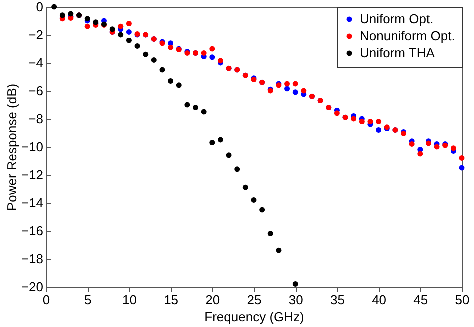 This screenshot has height=327, width=474. Describe the element at coordinates (36, 63) in the screenshot. I see `y-tick-label: −4` at that location.